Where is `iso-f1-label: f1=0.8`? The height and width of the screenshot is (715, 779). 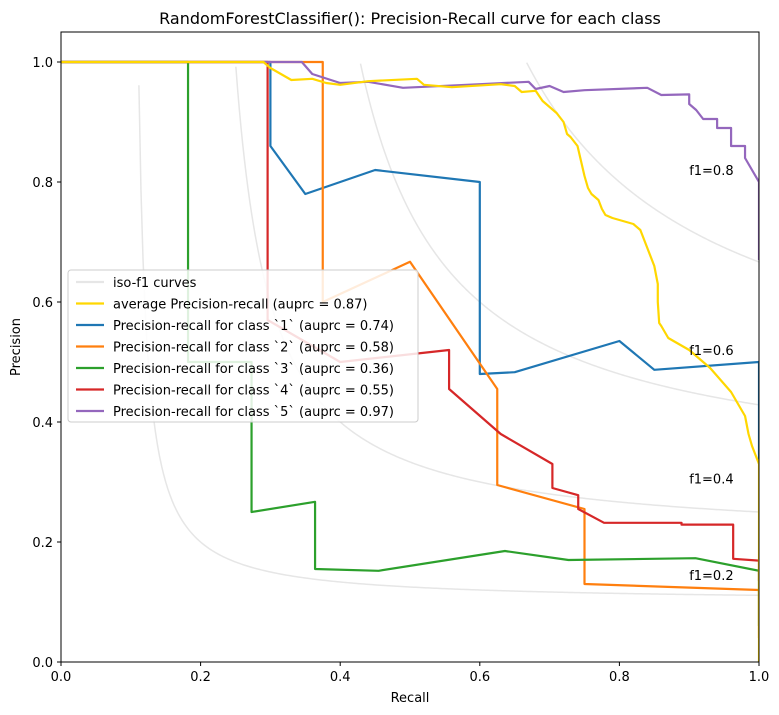 iso-f1-label: f1=0.8 is located at coordinates (711, 171).